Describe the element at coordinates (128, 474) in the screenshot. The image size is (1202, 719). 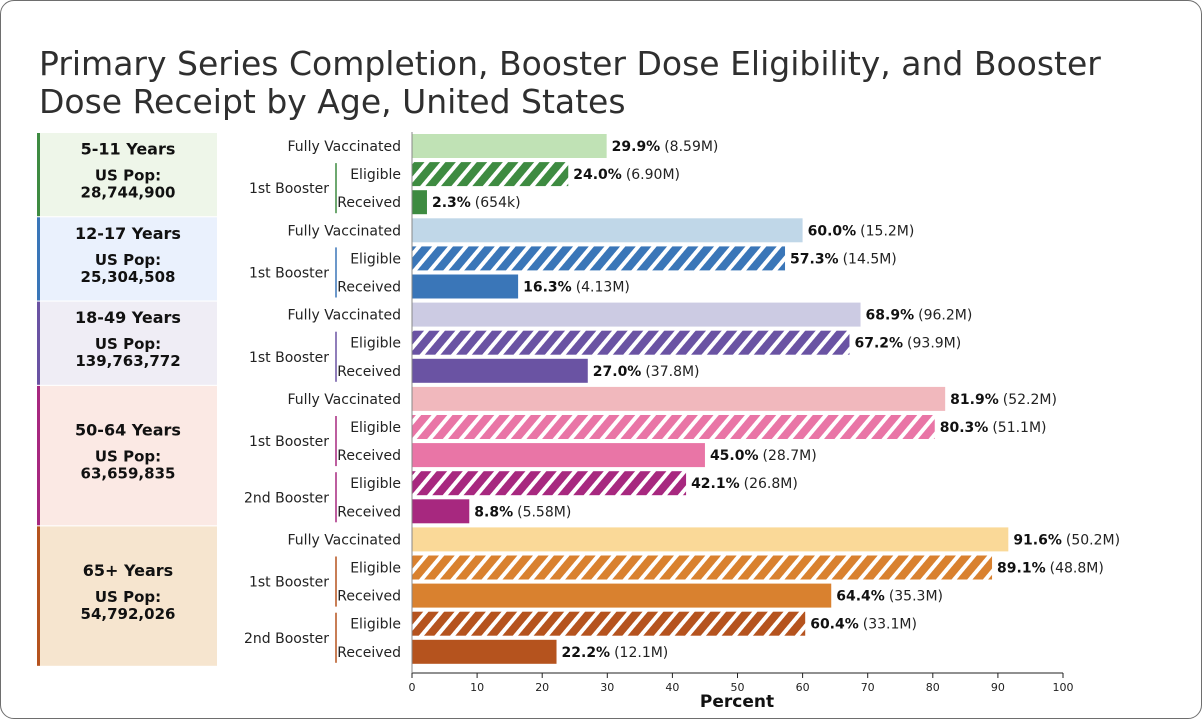
I see `us-pop-value: 63,659,835` at that location.